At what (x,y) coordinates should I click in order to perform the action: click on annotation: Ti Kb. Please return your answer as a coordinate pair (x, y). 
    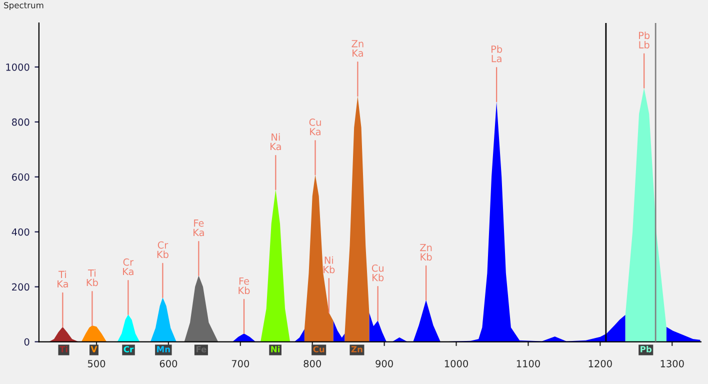
    Looking at the image, I should click on (92, 277).